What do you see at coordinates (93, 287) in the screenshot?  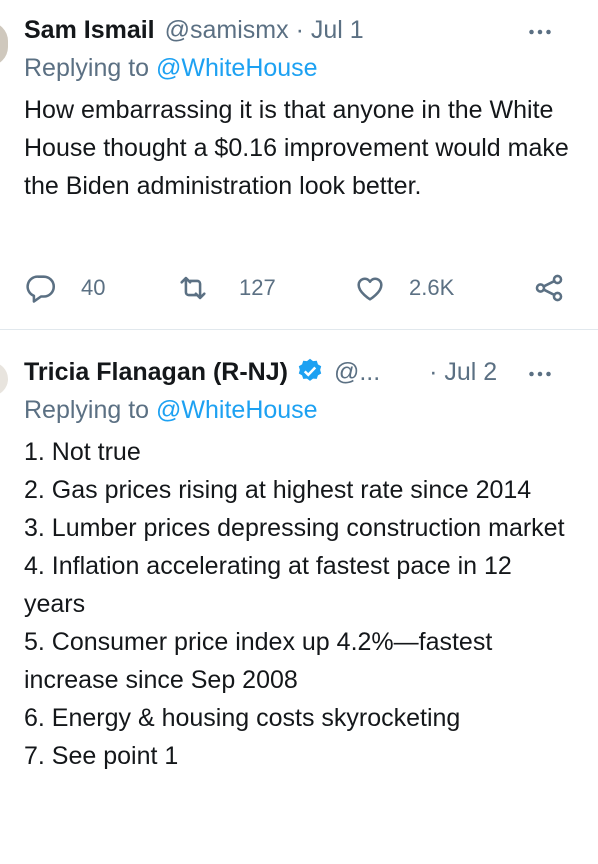 I see `reply-count: 40` at bounding box center [93, 287].